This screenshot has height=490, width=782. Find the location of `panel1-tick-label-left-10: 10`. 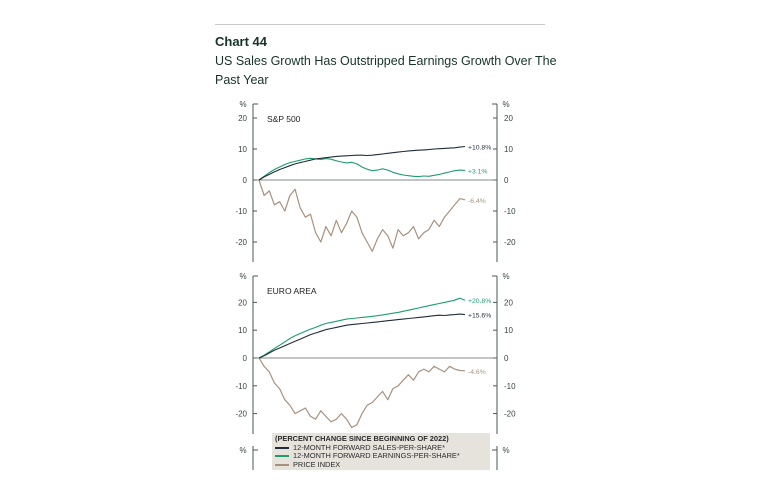

panel1-tick-label-left-10: 10 is located at coordinates (242, 149).